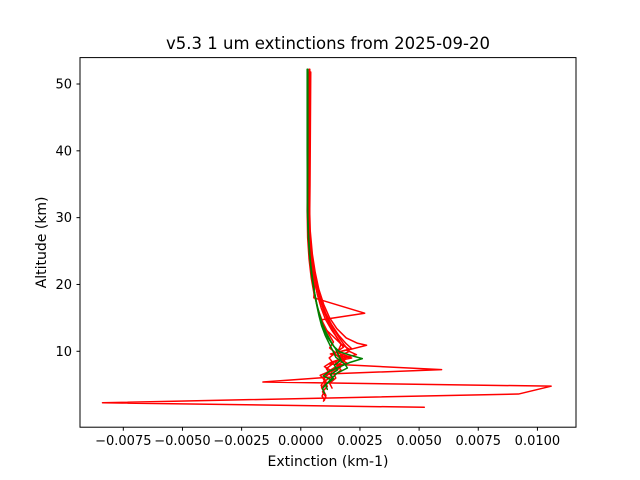 The width and height of the screenshot is (640, 480). I want to click on x-axis-label: Extinction (km-1), so click(328, 462).